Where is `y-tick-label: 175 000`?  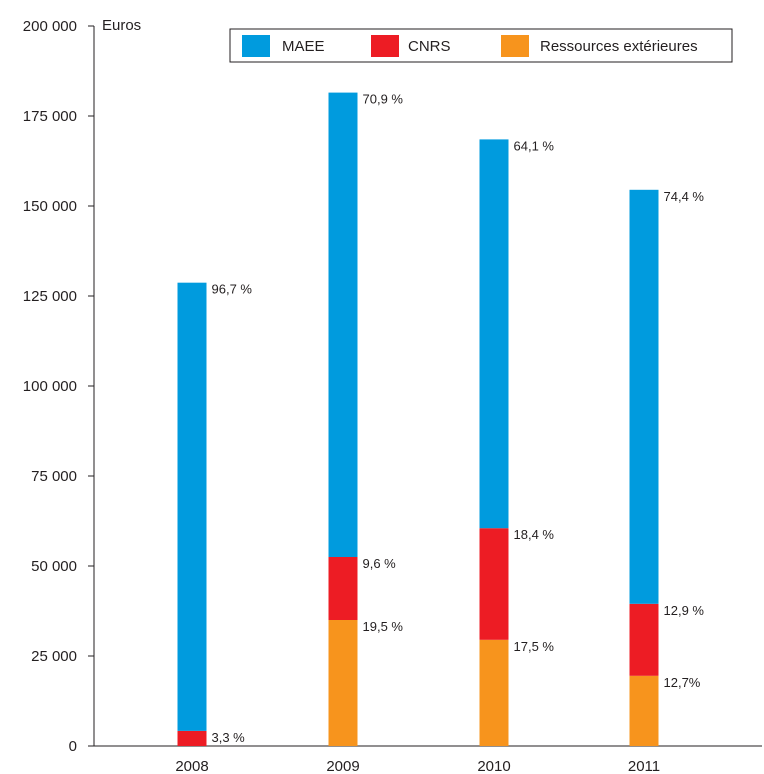 y-tick-label: 175 000 is located at coordinates (50, 116).